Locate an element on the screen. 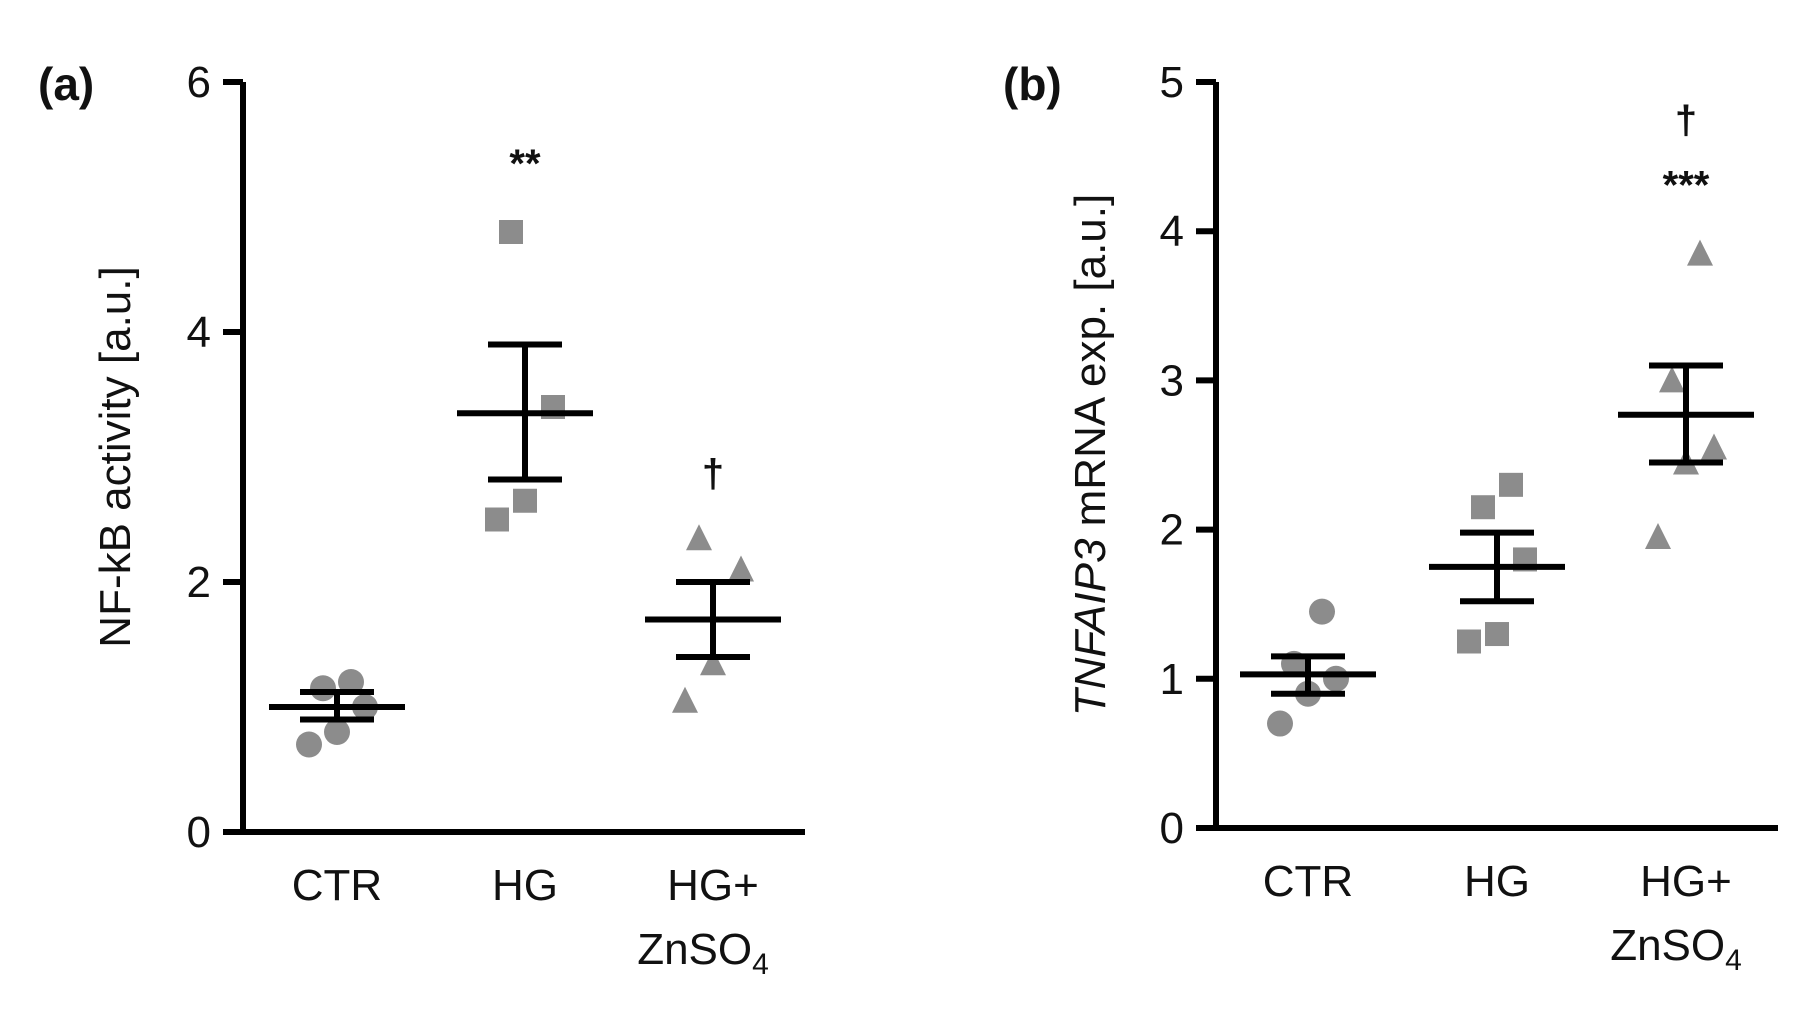 This screenshot has height=1019, width=1803. y-axis-title-rest: mRNA exp. [a.u.] is located at coordinates (1090, 366).